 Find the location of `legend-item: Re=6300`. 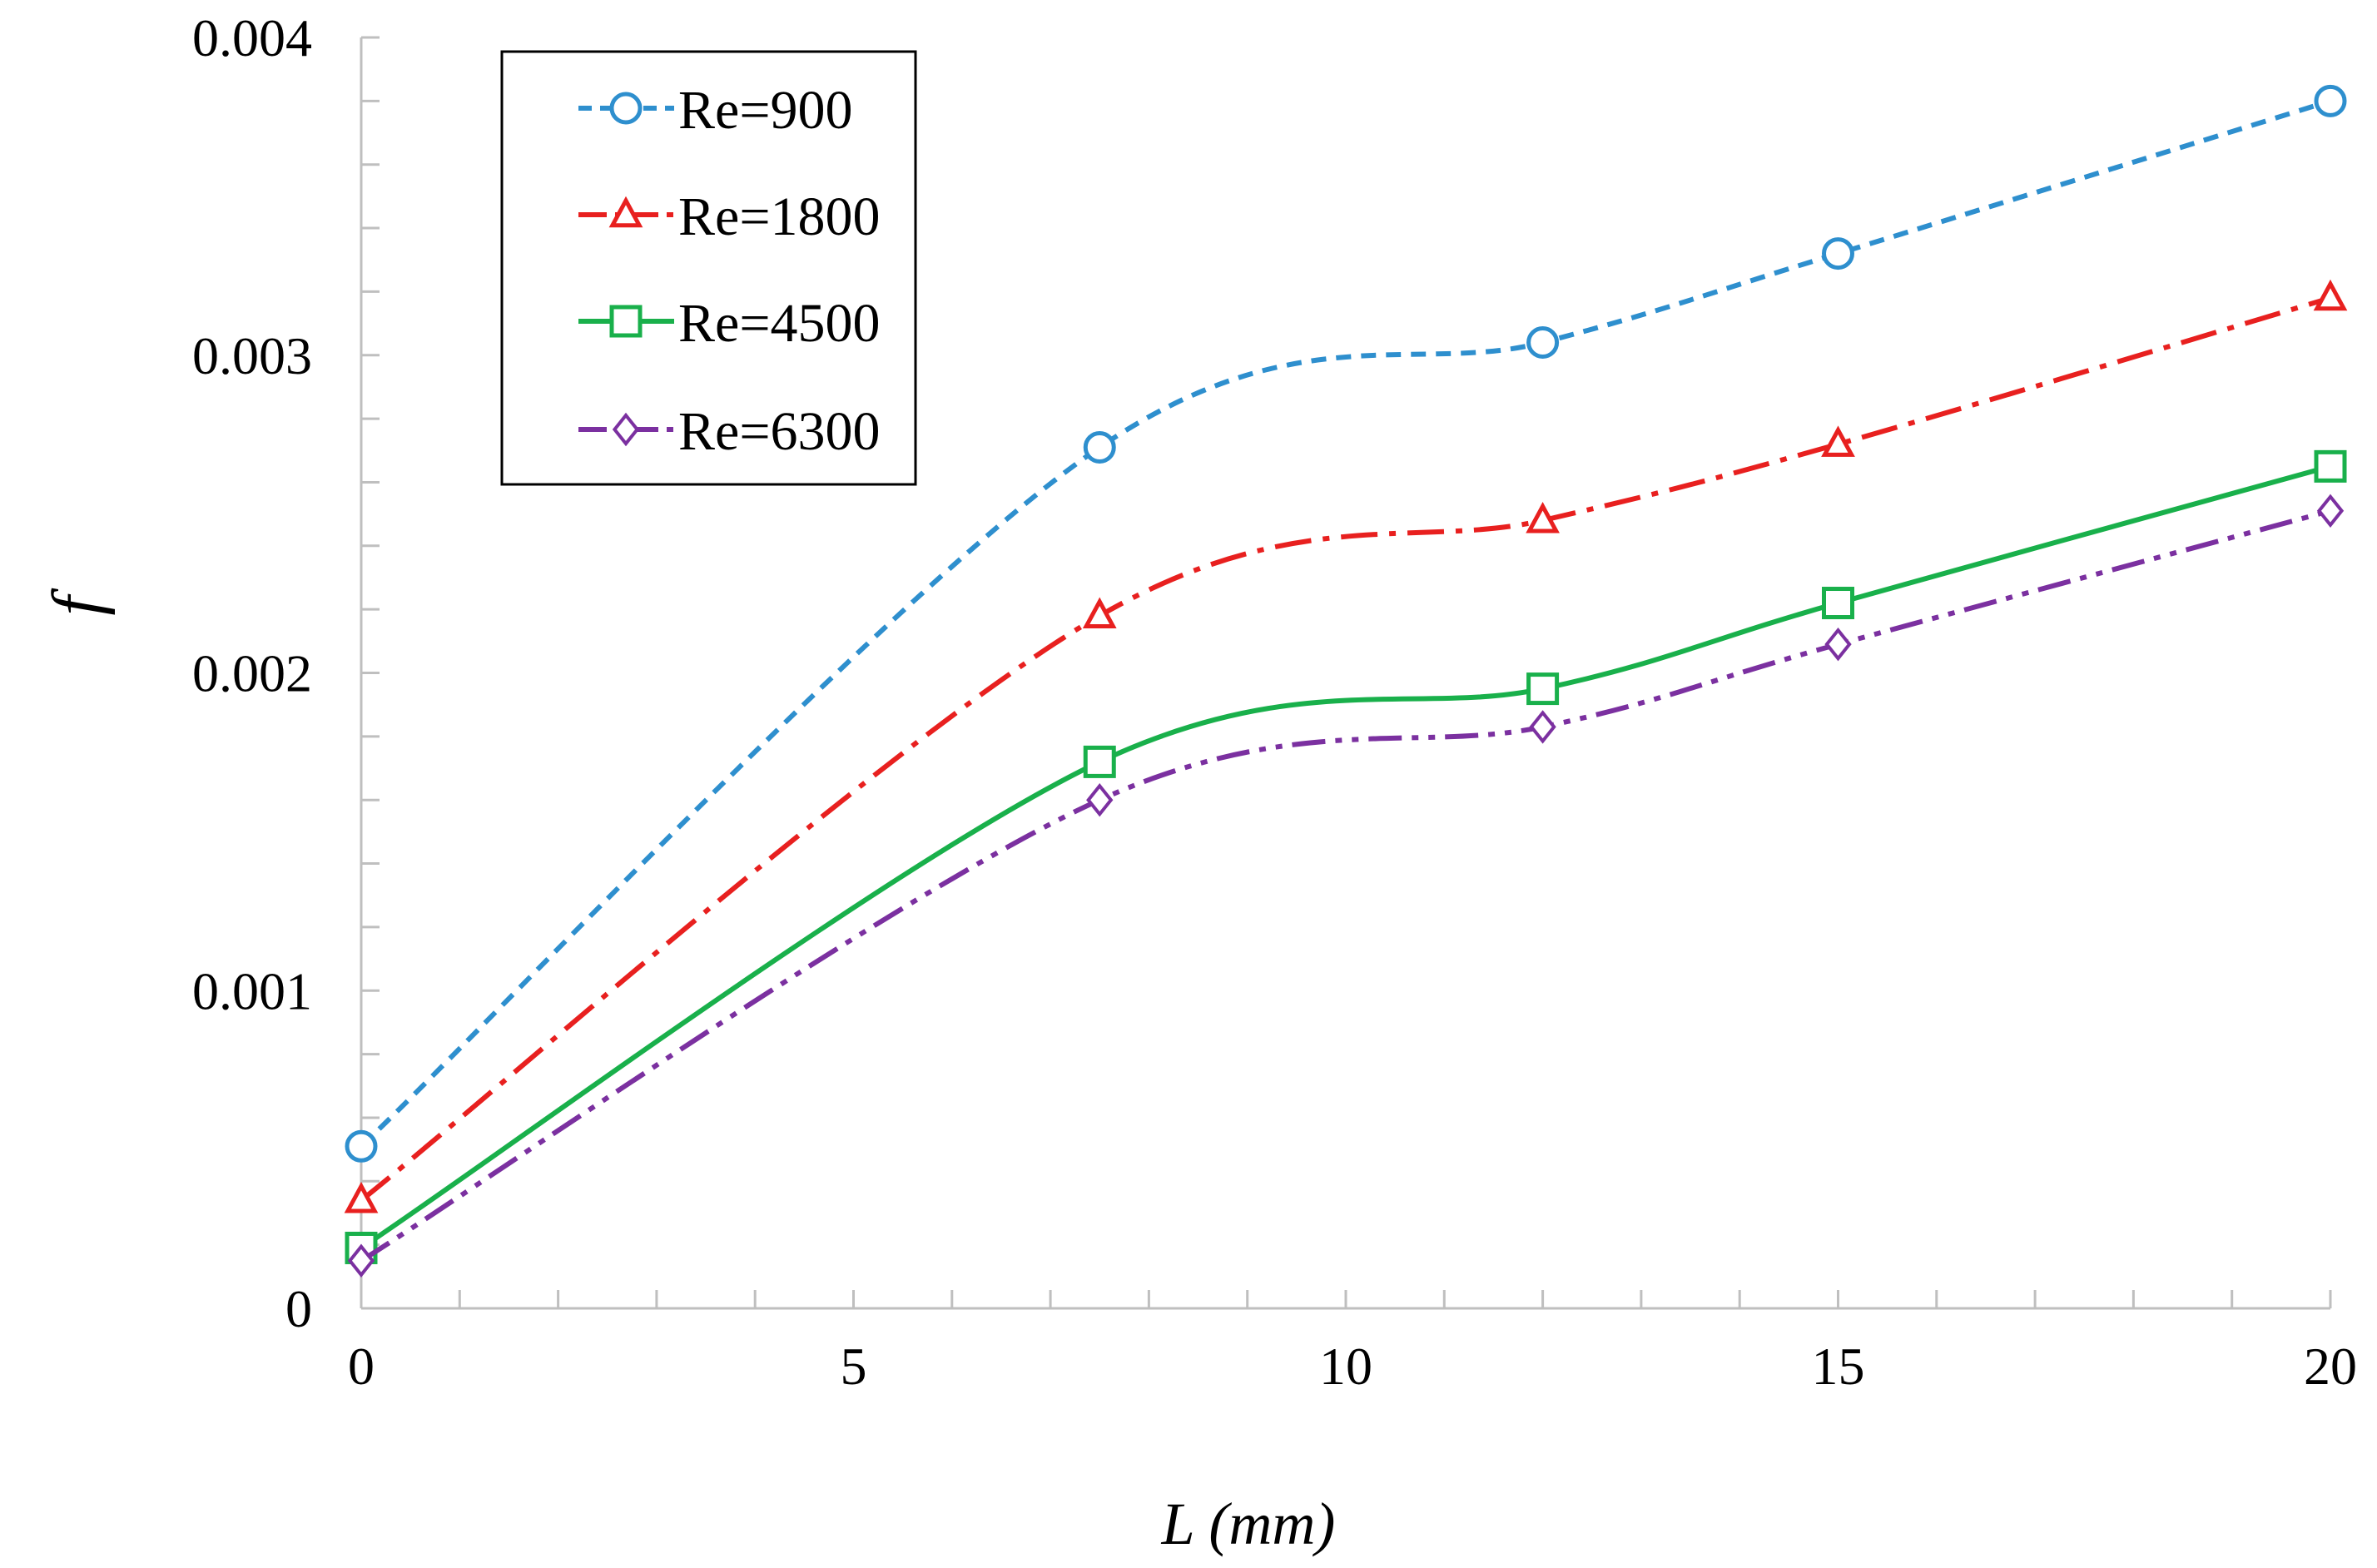

legend-item: Re=6300 is located at coordinates (729, 431).